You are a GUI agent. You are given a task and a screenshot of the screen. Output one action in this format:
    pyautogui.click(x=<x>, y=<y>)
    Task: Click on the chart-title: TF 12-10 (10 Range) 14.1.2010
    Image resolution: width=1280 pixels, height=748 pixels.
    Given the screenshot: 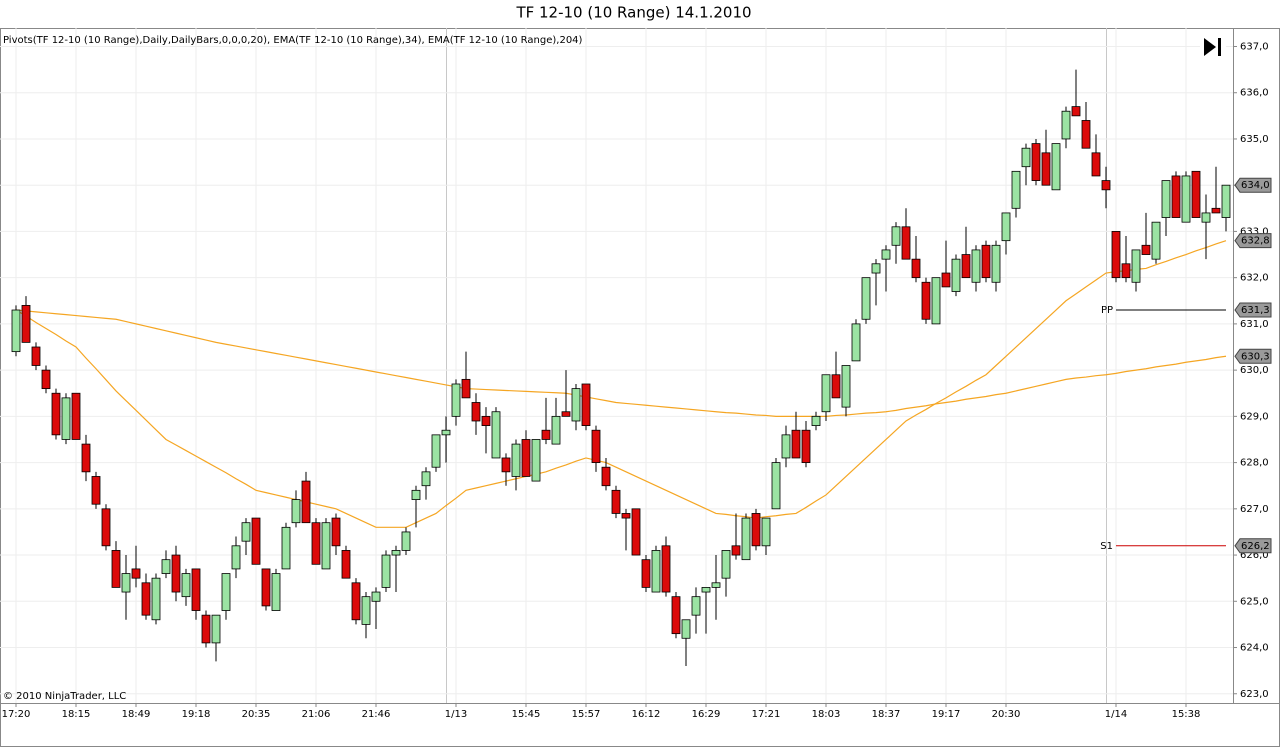 What is the action you would take?
    pyautogui.click(x=633, y=13)
    